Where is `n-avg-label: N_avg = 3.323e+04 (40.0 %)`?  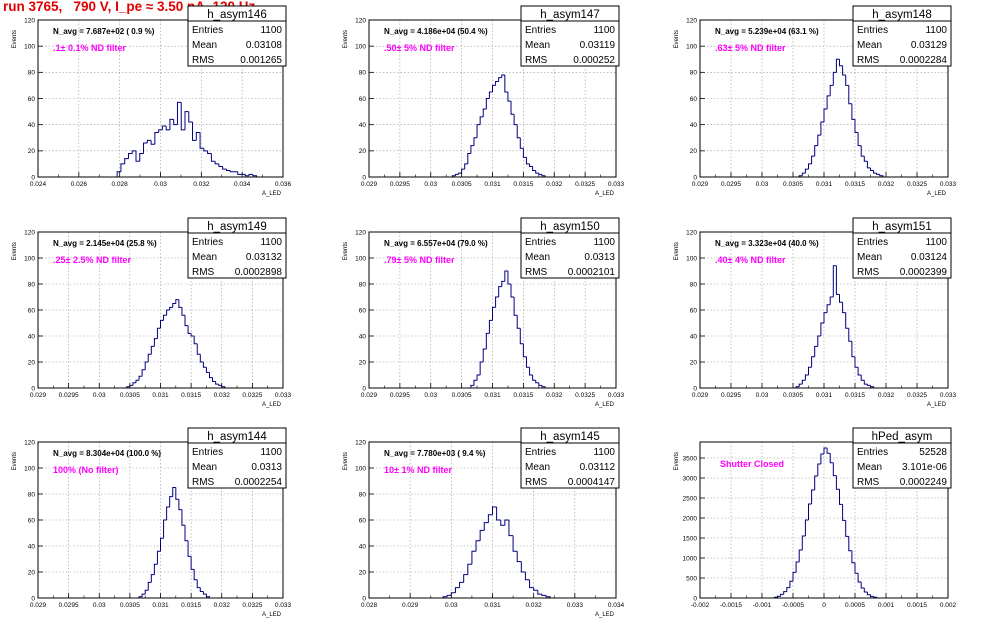 n-avg-label: N_avg = 3.323e+04 (40.0 %) is located at coordinates (767, 243).